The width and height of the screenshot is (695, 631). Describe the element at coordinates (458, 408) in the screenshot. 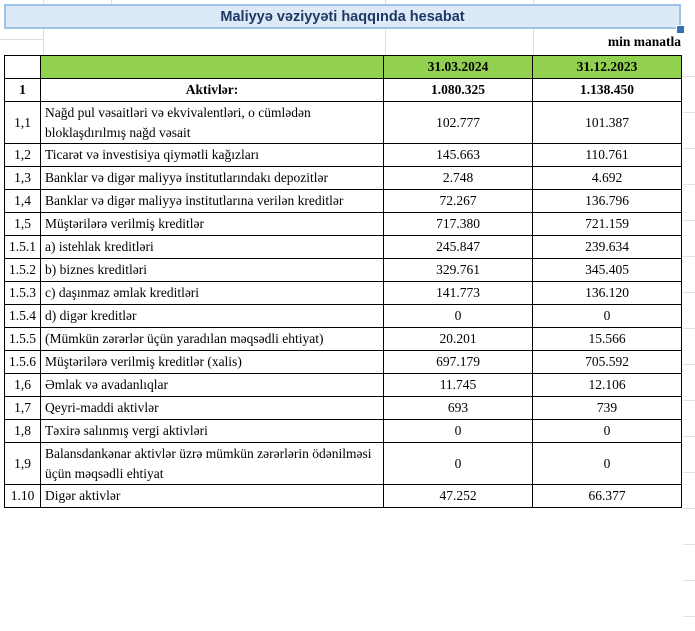

I see `row-value-2024: 693` at that location.